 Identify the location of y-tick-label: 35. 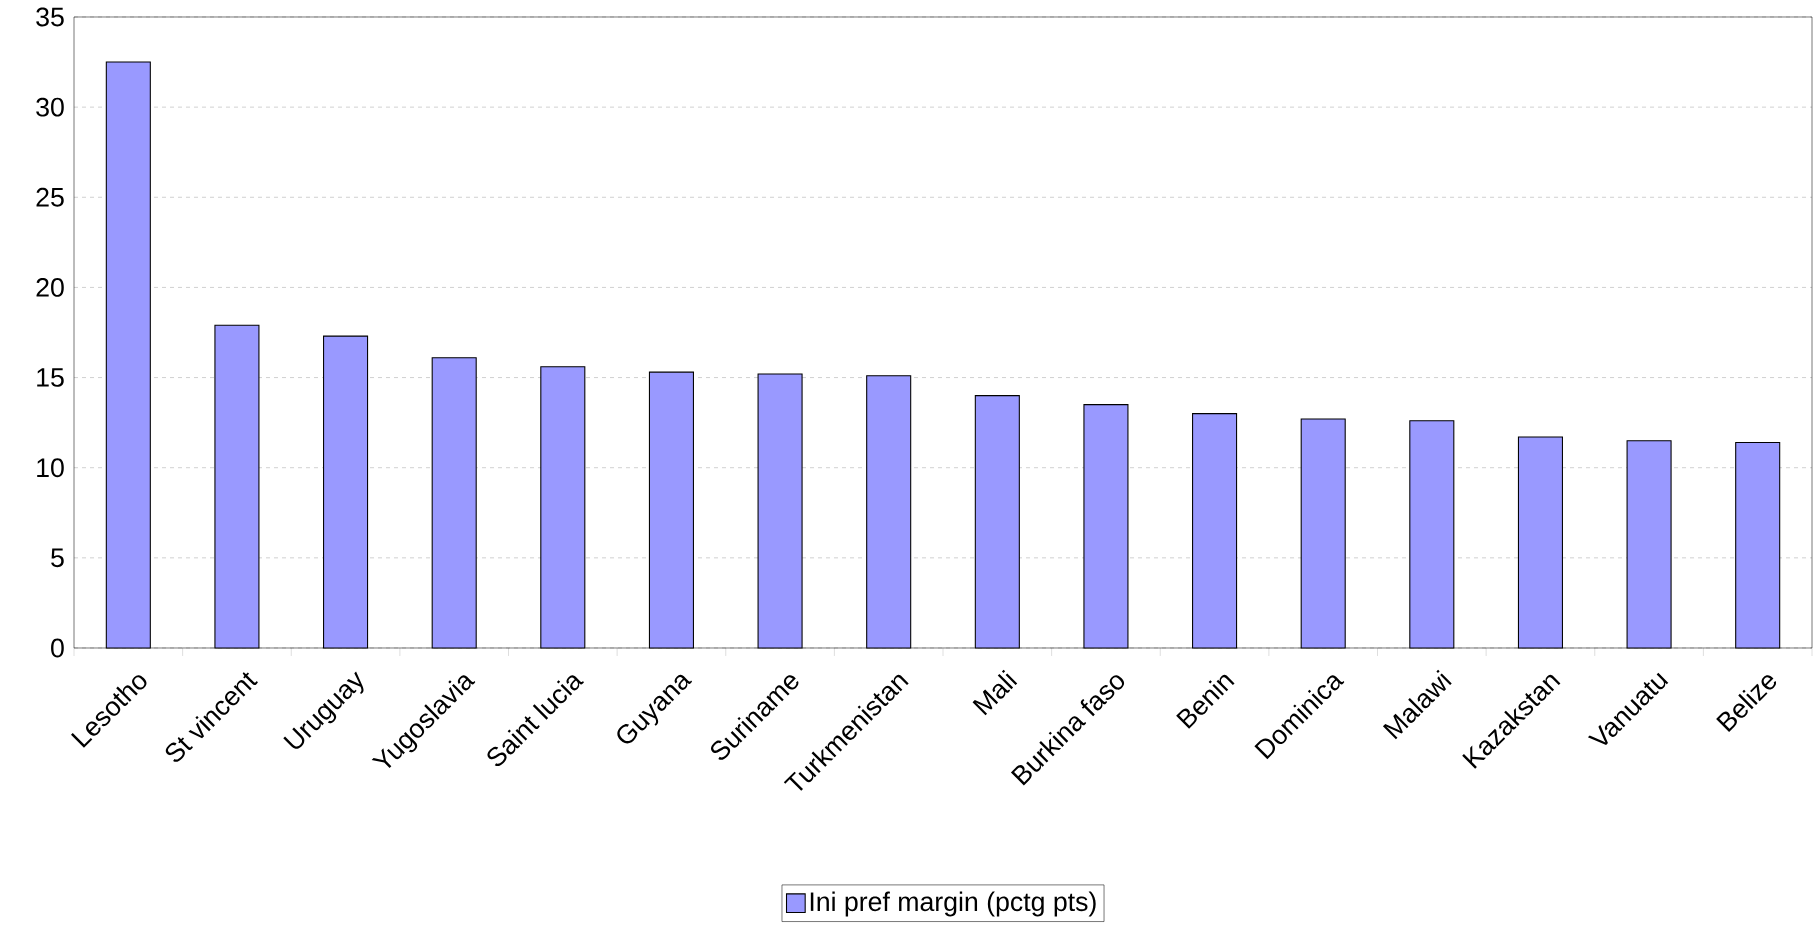
(50, 17).